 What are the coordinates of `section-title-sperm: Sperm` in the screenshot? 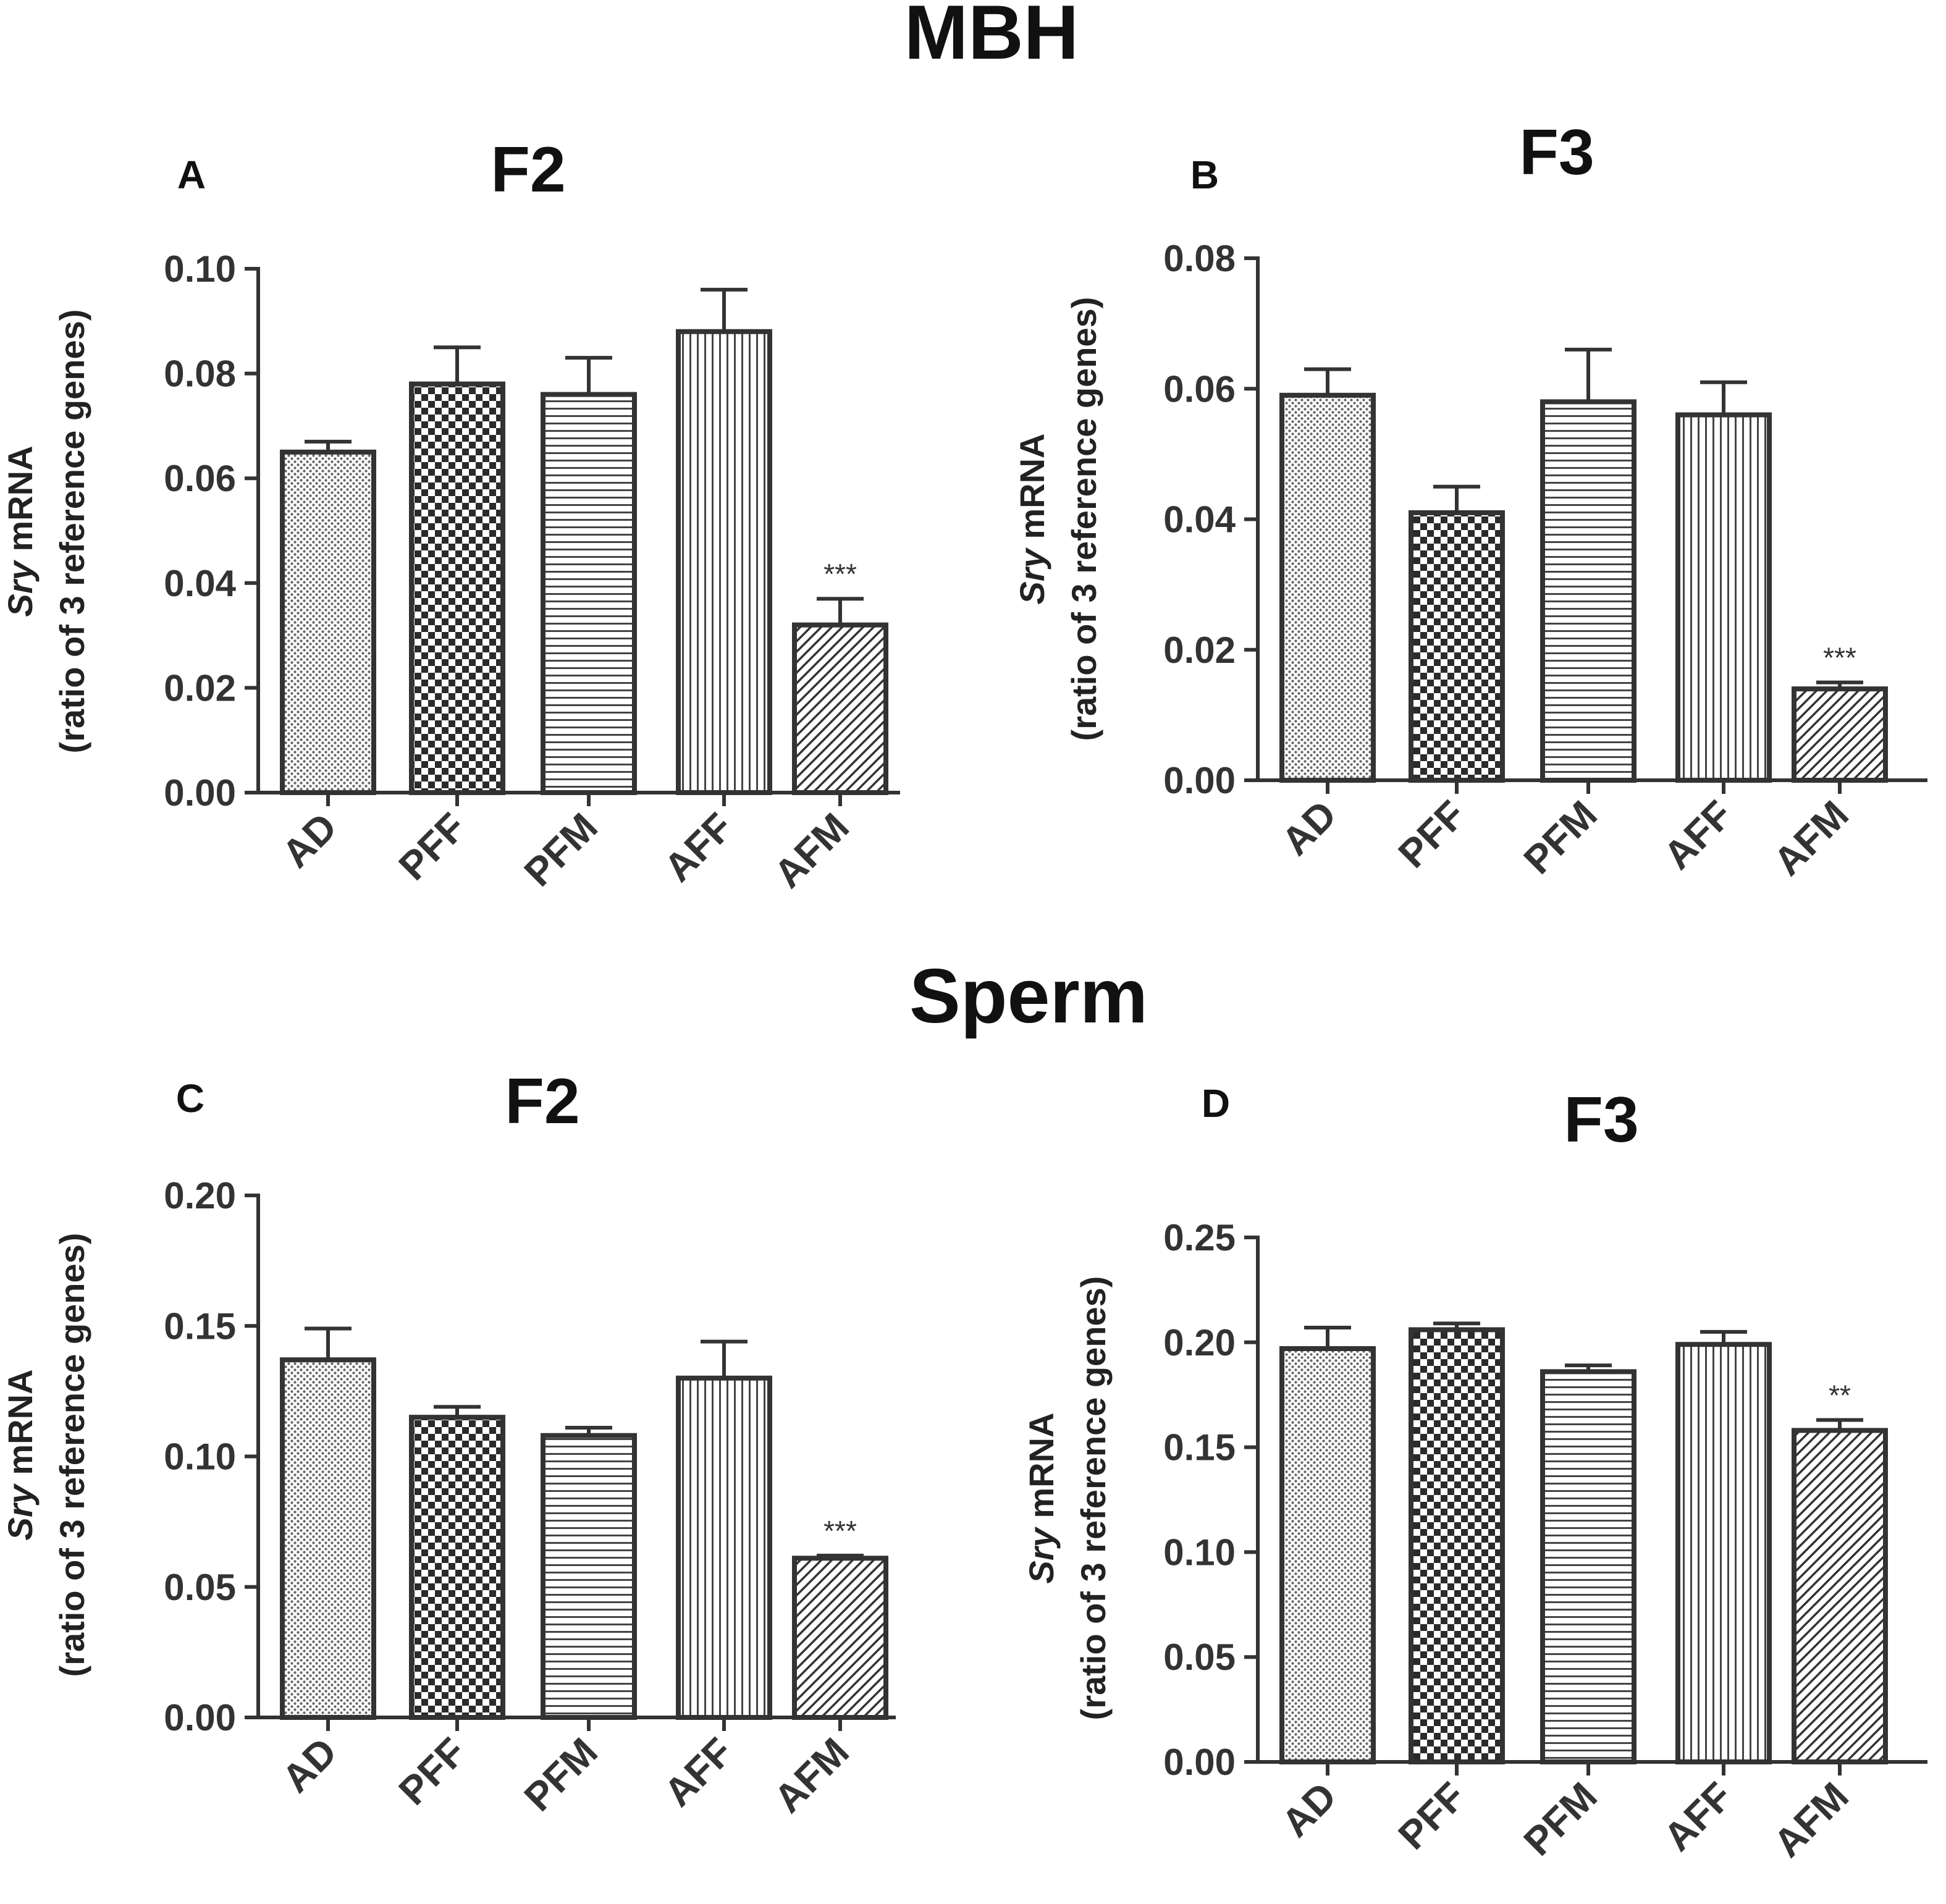 It's located at (1028, 997).